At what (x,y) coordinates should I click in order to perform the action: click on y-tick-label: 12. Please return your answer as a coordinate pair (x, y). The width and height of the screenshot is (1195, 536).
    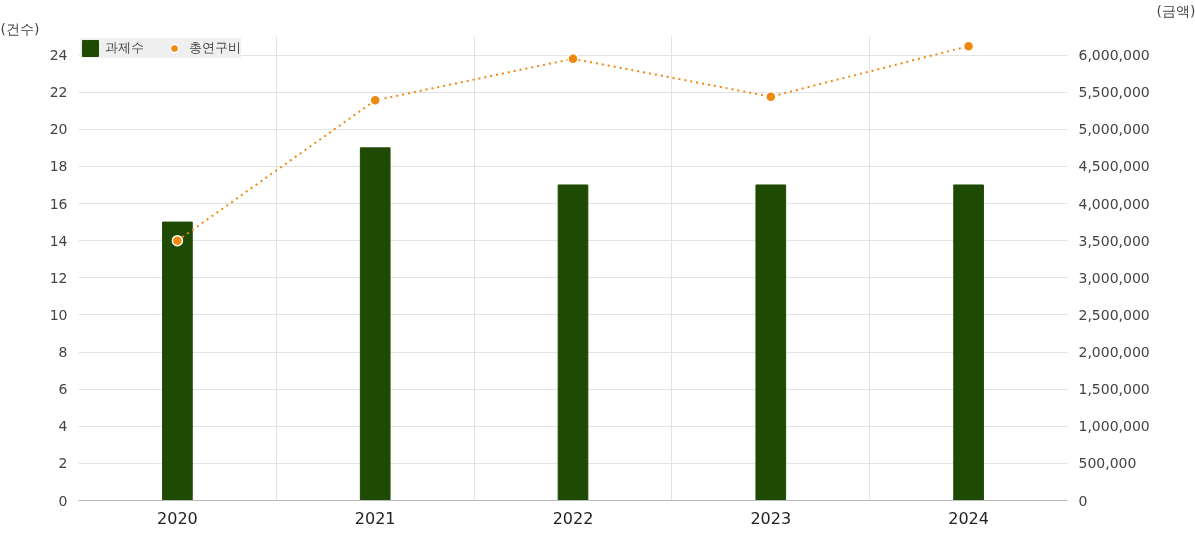
    Looking at the image, I should click on (58, 277).